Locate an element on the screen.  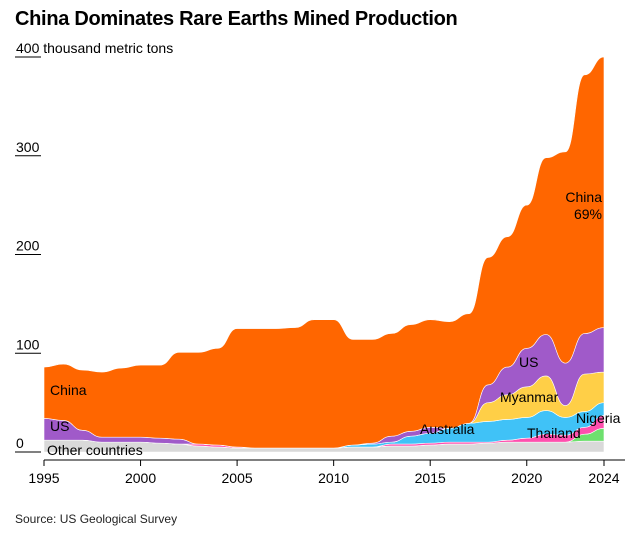
label-china-share: 69% is located at coordinates (588, 214).